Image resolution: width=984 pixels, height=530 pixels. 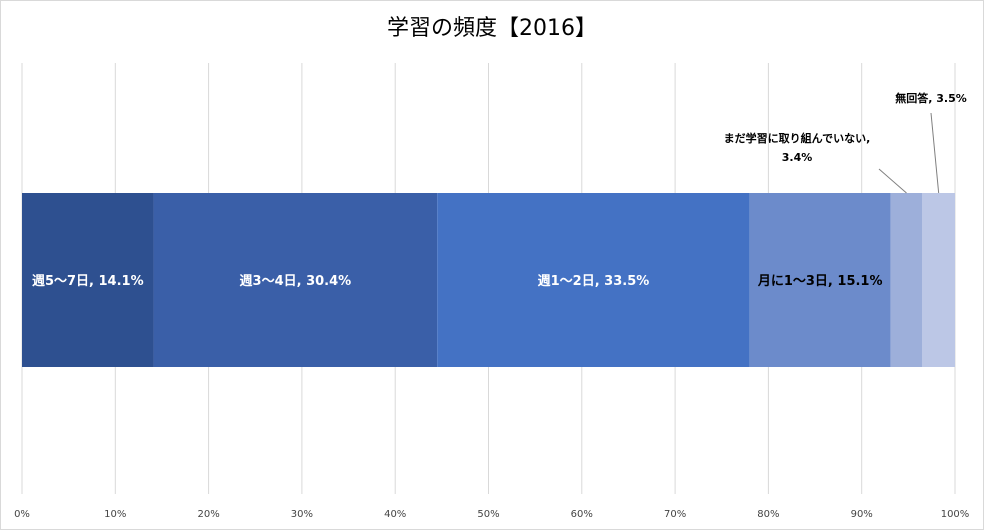 I want to click on x-axis-ticks: 0% 10% 20% 30% 40% 50% 60% 70% 80% 90% 100%, so click(x=491, y=514).